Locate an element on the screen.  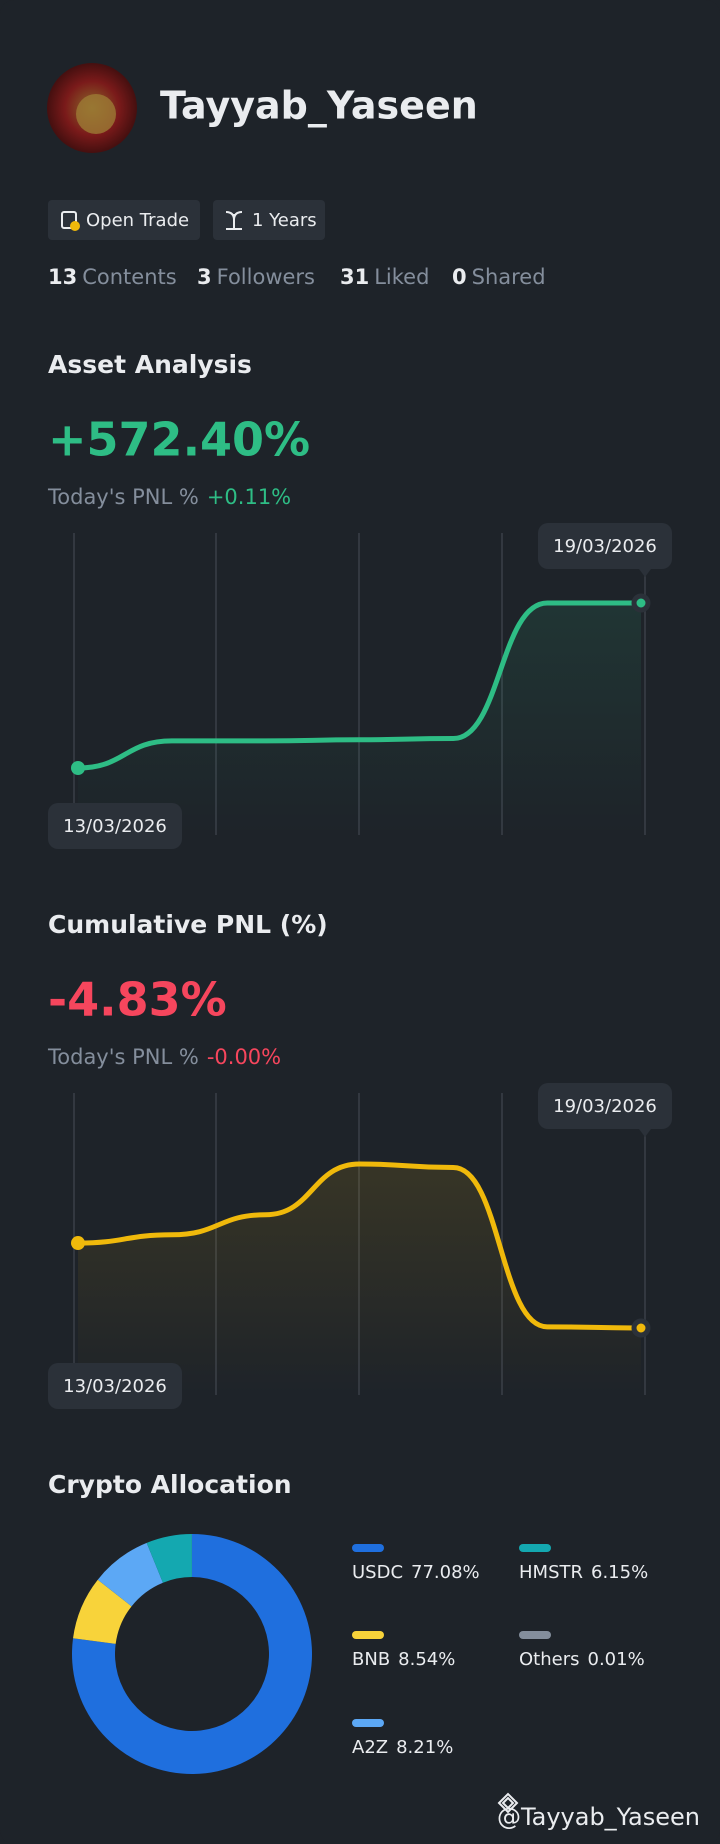
footer-logo is located at coordinates (508, 1803).